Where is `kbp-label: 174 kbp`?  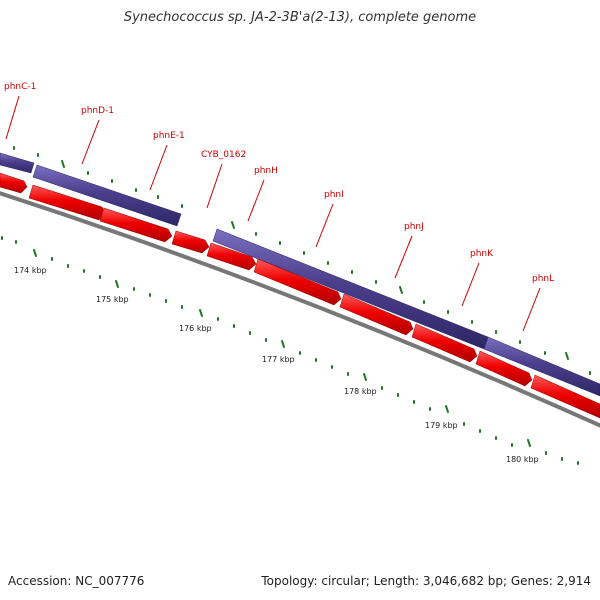
kbp-label: 174 kbp is located at coordinates (30, 270).